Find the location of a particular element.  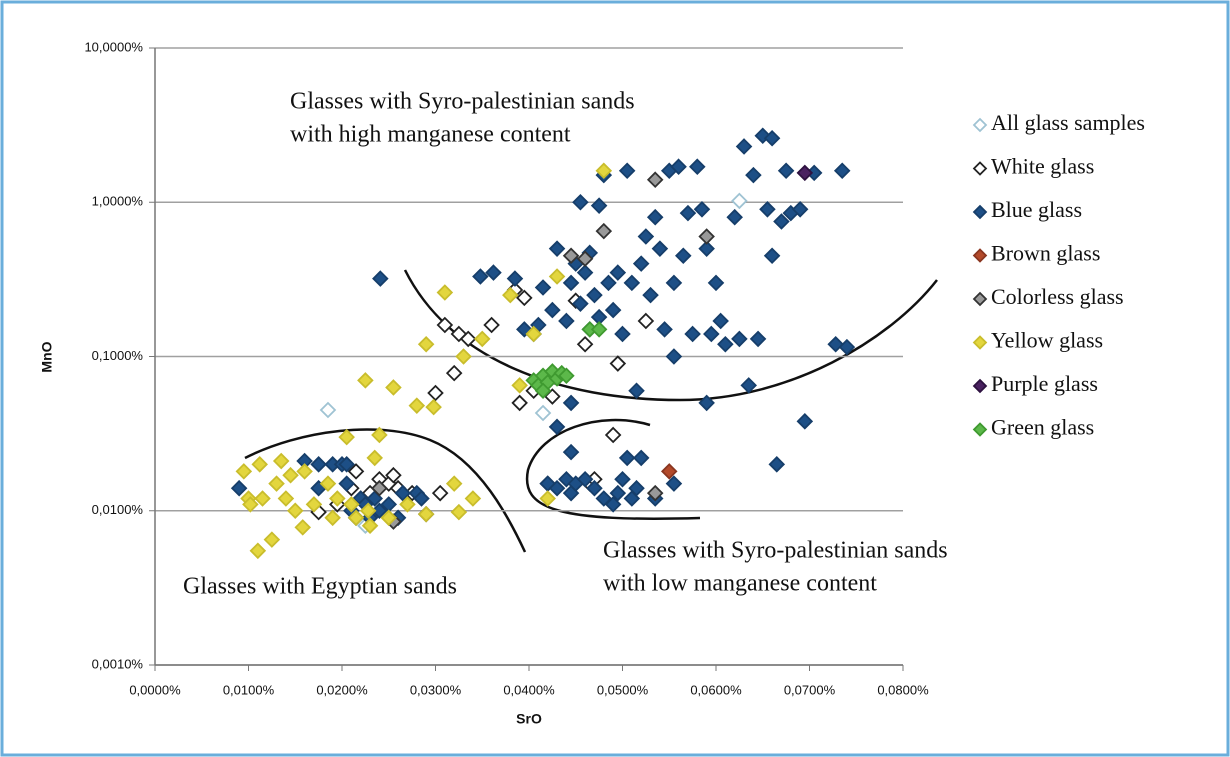

legend-label: All glass samples is located at coordinates (1068, 122).